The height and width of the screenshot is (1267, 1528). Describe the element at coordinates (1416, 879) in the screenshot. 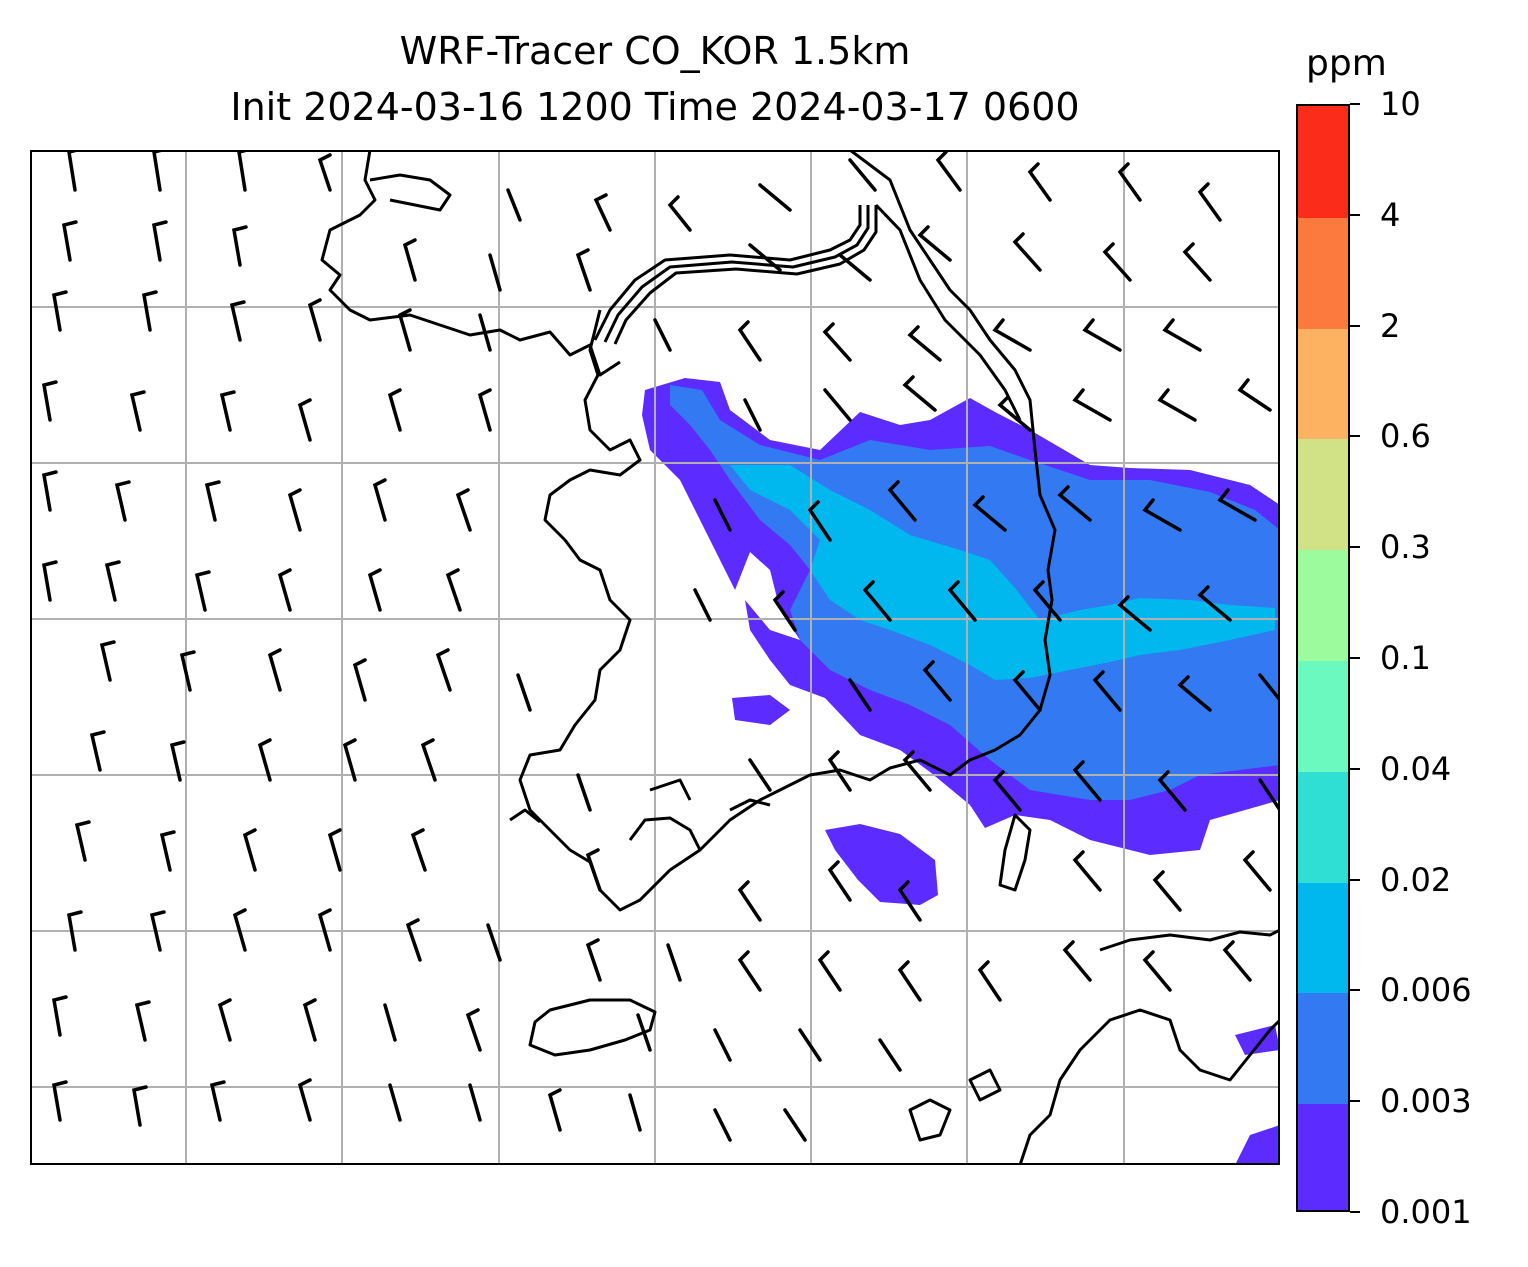

I see `colorbar-tick-label: 0.02` at that location.